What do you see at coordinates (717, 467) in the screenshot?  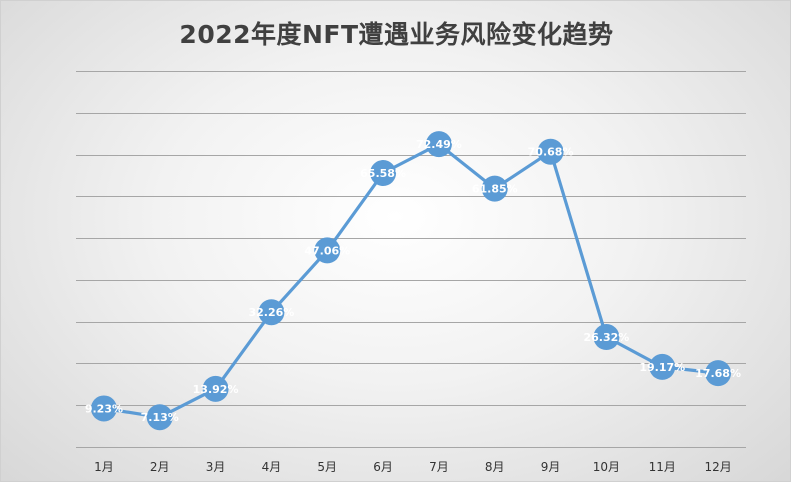 I see `x-tick-label: 12月` at bounding box center [717, 467].